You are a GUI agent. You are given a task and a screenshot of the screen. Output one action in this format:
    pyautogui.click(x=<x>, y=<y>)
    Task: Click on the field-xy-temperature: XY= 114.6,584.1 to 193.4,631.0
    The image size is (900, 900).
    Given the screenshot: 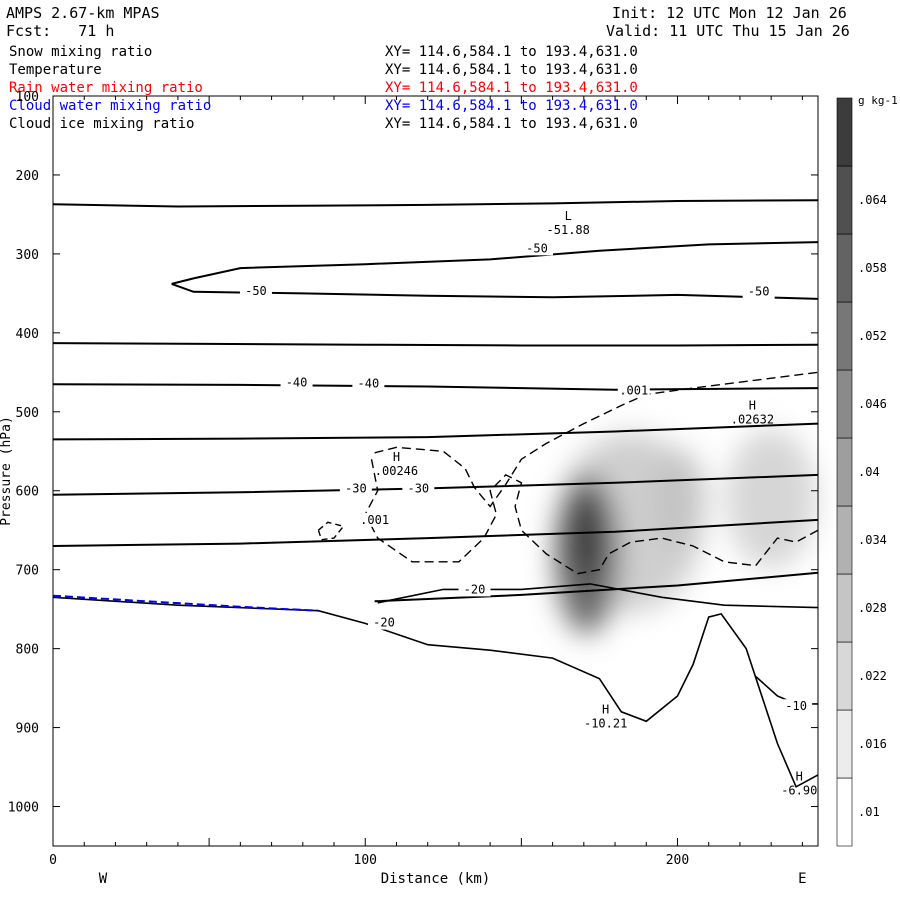 What is the action you would take?
    pyautogui.click(x=511, y=70)
    